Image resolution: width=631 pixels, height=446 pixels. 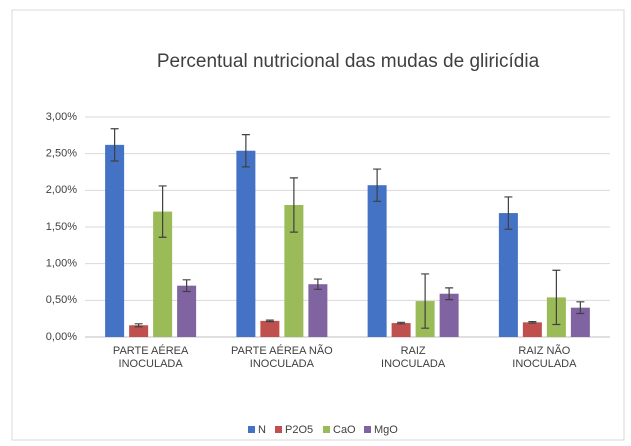 What do you see at coordinates (61, 264) in the screenshot?
I see `y-tick-label: 1,00%` at bounding box center [61, 264].